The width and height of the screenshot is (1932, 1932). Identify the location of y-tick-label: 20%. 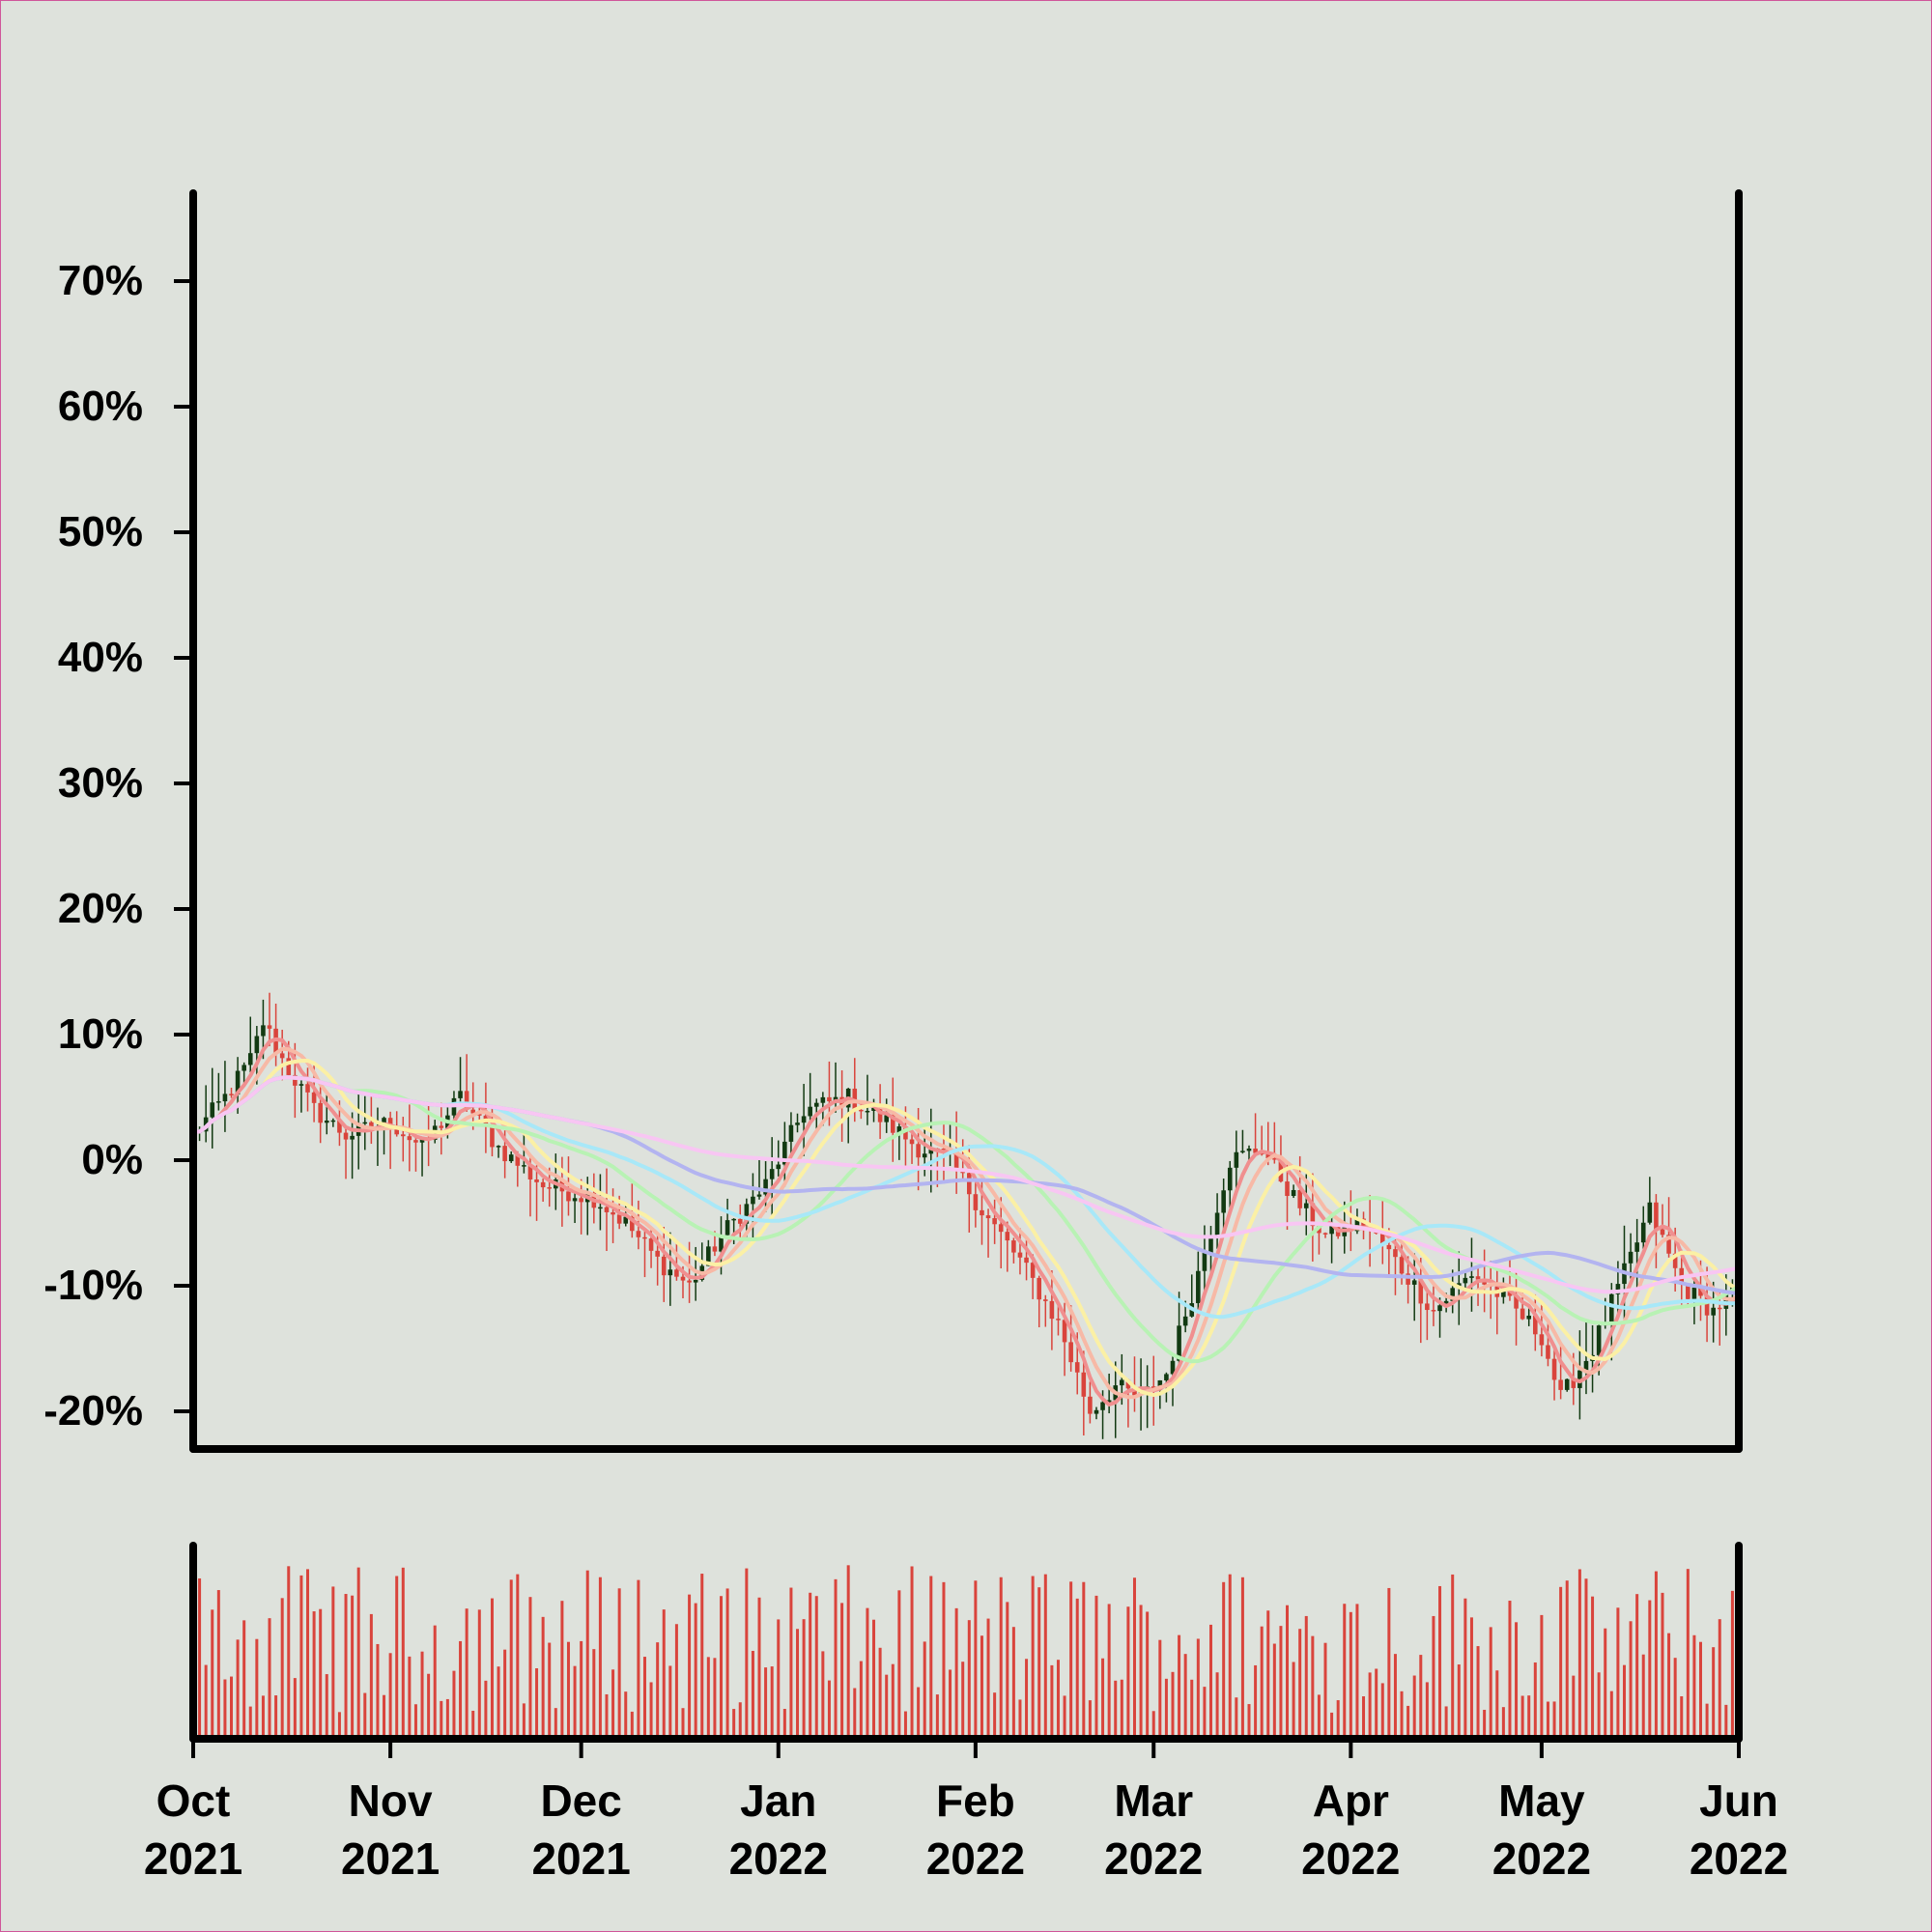
(100, 908).